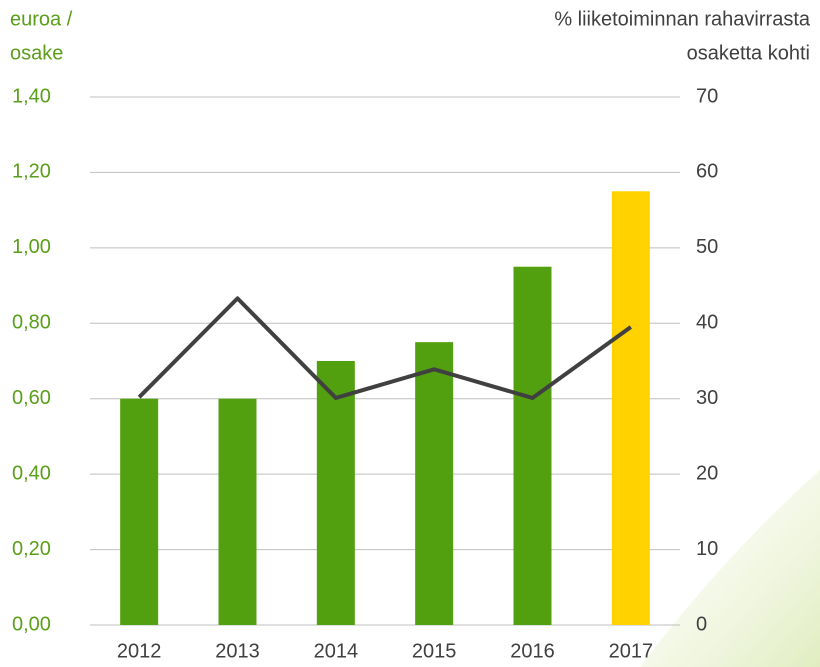  I want to click on y2-tick-label: 70, so click(707, 96).